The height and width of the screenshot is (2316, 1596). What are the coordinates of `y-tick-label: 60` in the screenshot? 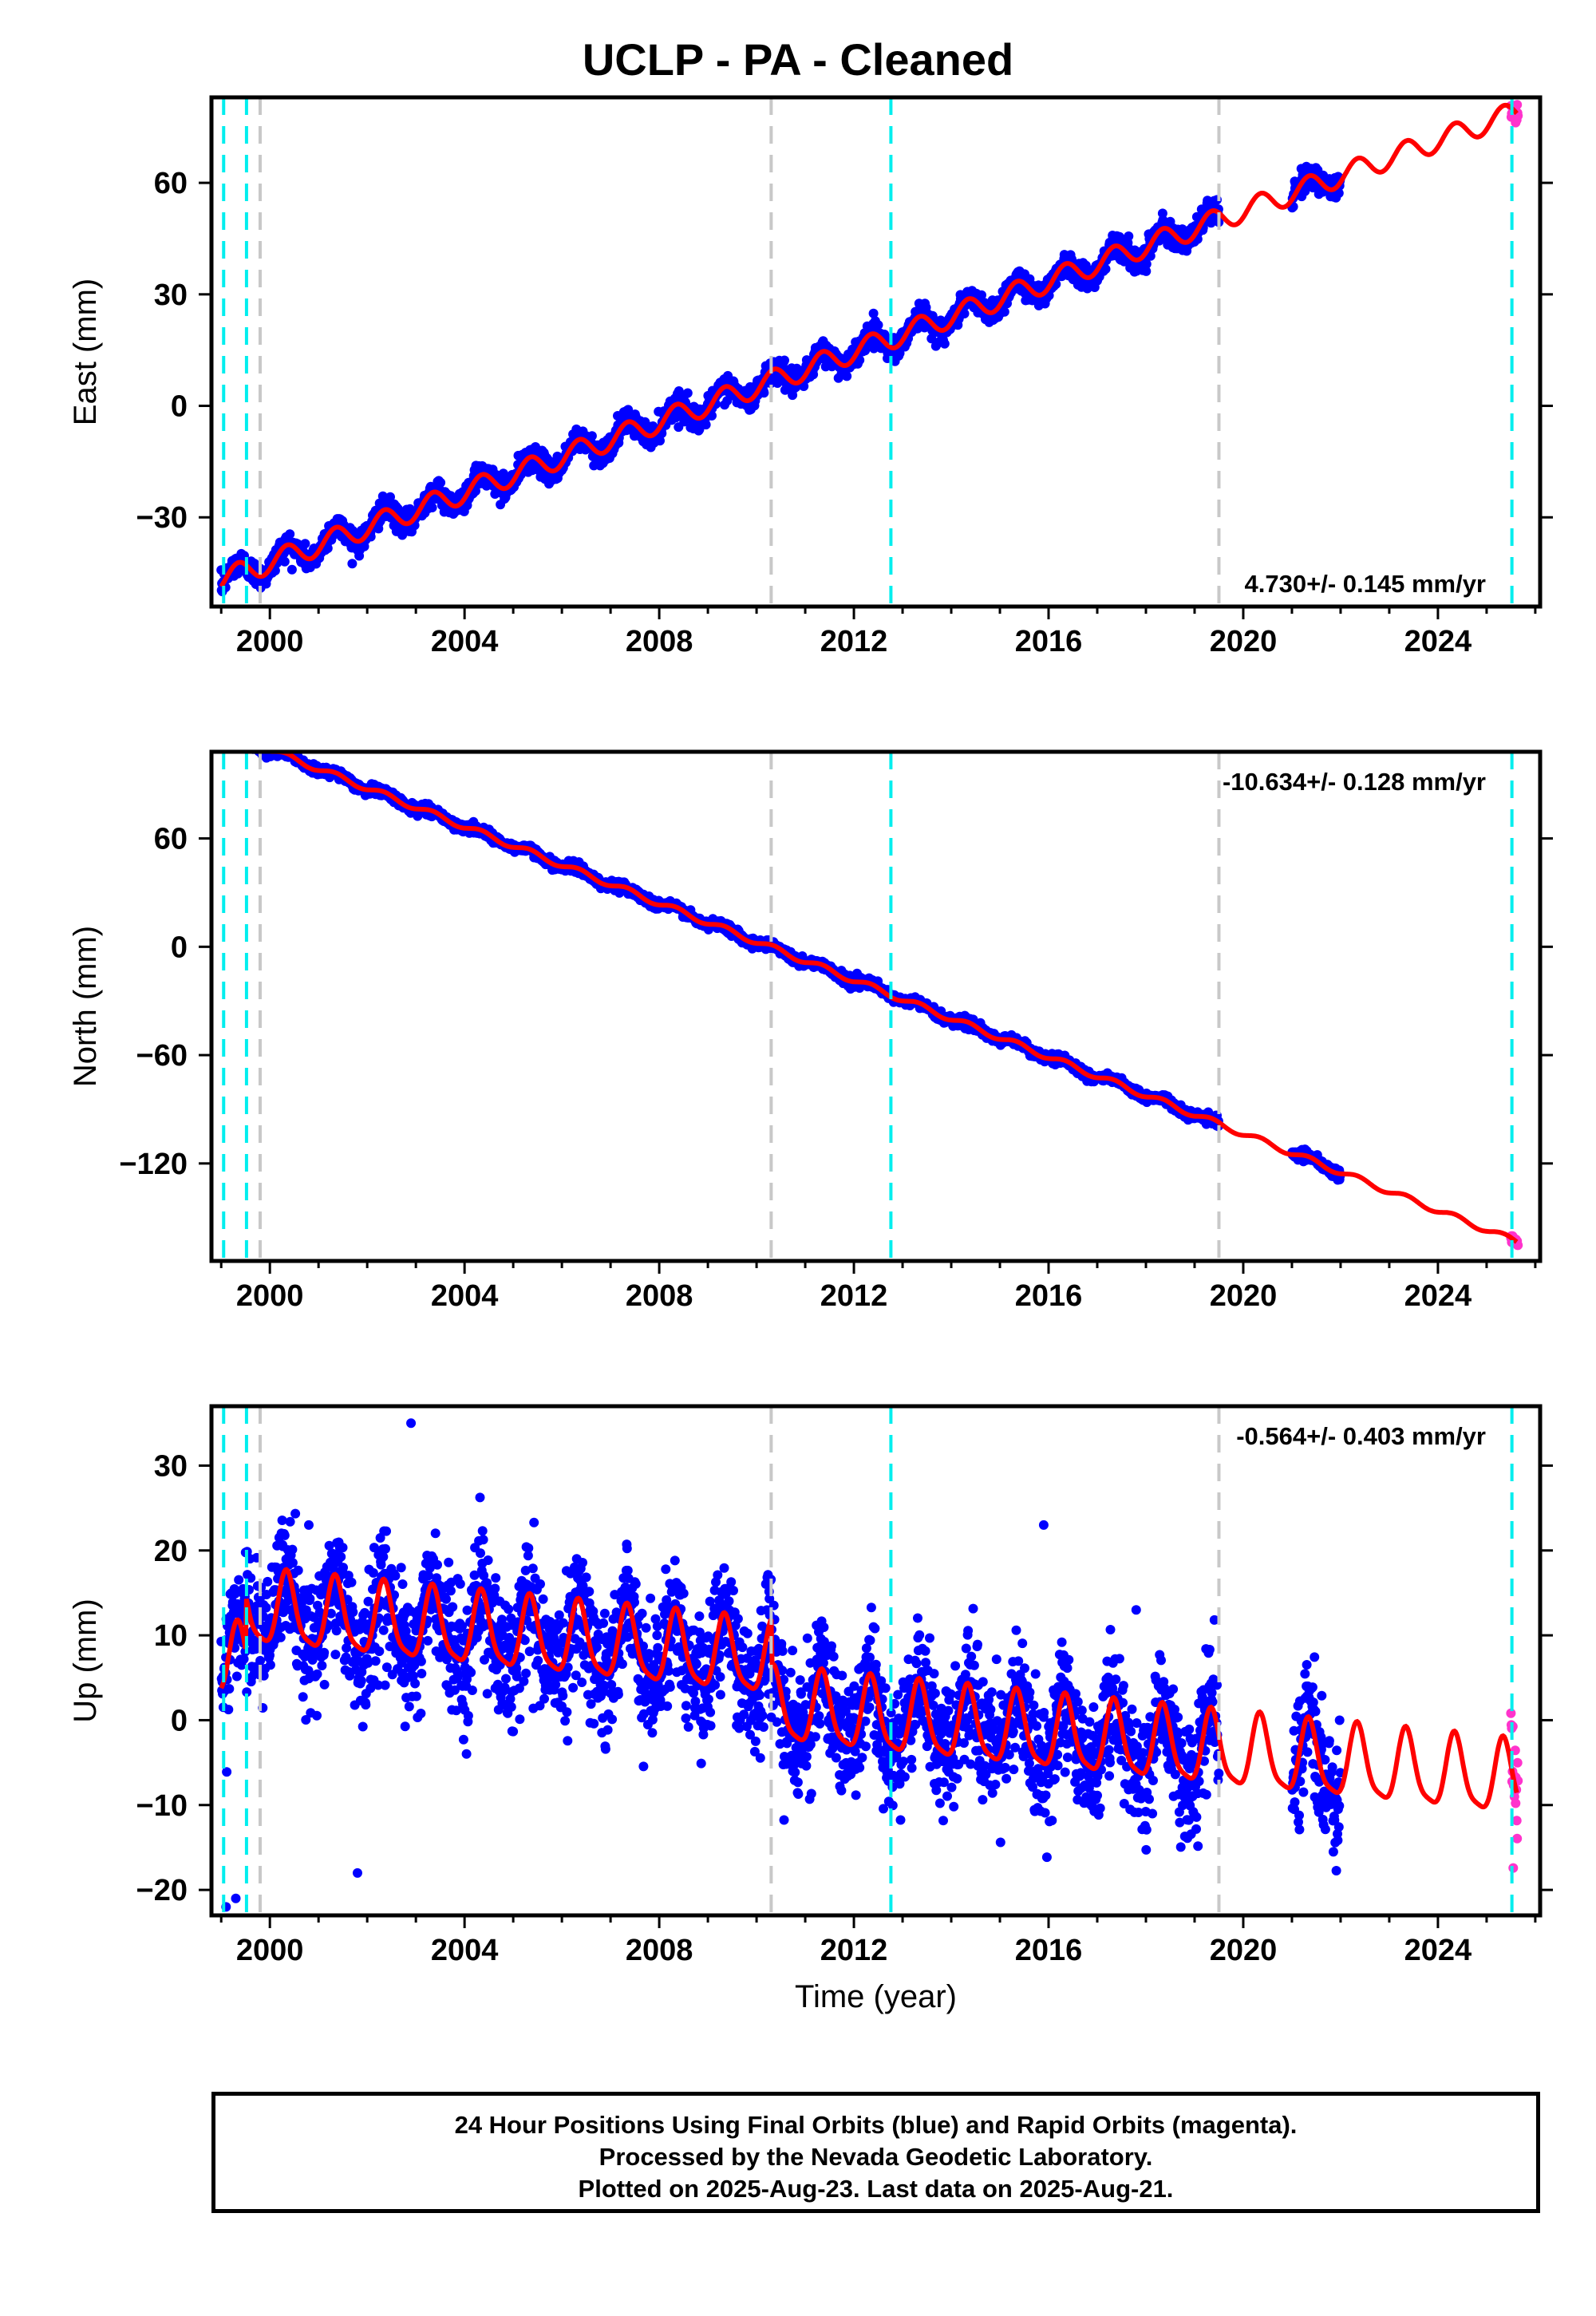 It's located at (171, 183).